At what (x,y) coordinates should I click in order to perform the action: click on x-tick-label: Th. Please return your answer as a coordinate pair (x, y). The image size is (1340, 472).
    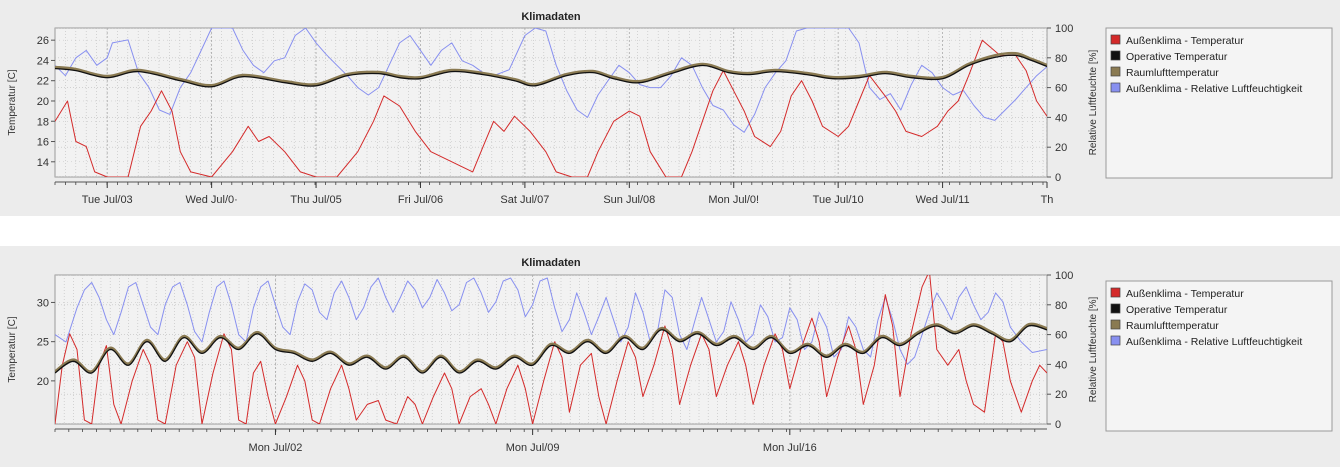
    Looking at the image, I should click on (1047, 200).